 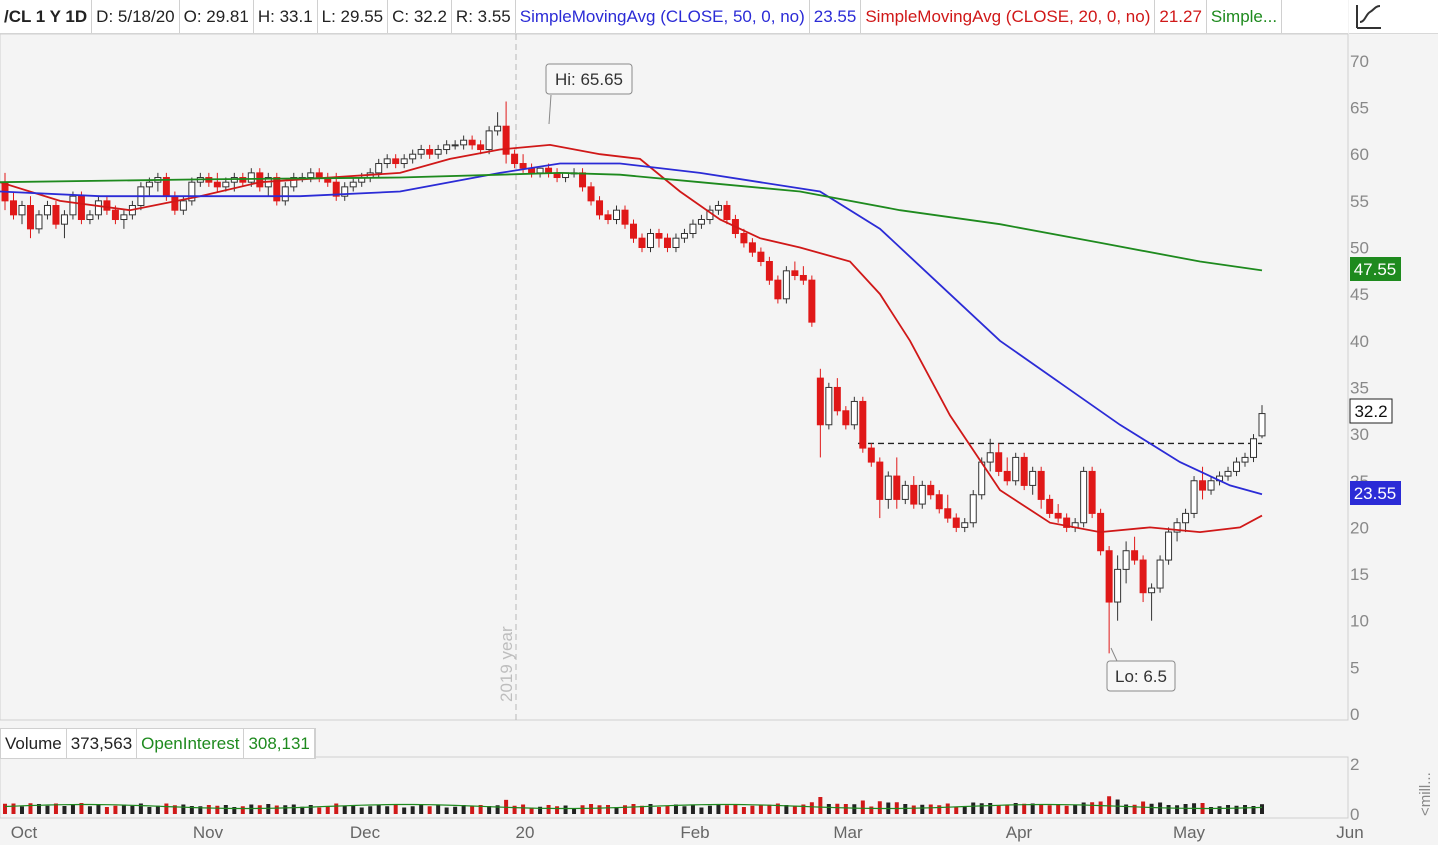 What do you see at coordinates (663, 16) in the screenshot?
I see `sma50-study-label: SimpleMovingAvg (CLOSE, 50, 0, no)` at bounding box center [663, 16].